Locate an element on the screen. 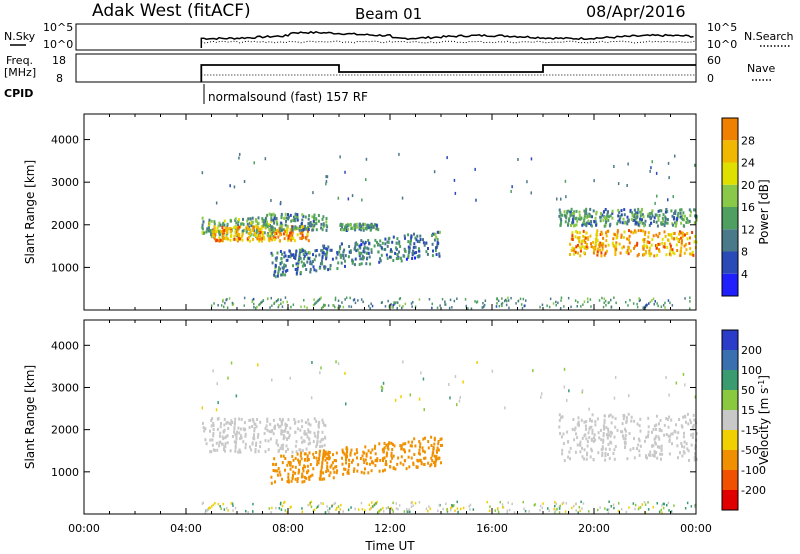 Image resolution: width=800 pixels, height=554 pixels. colorbar-segment is located at coordinates (730, 284).